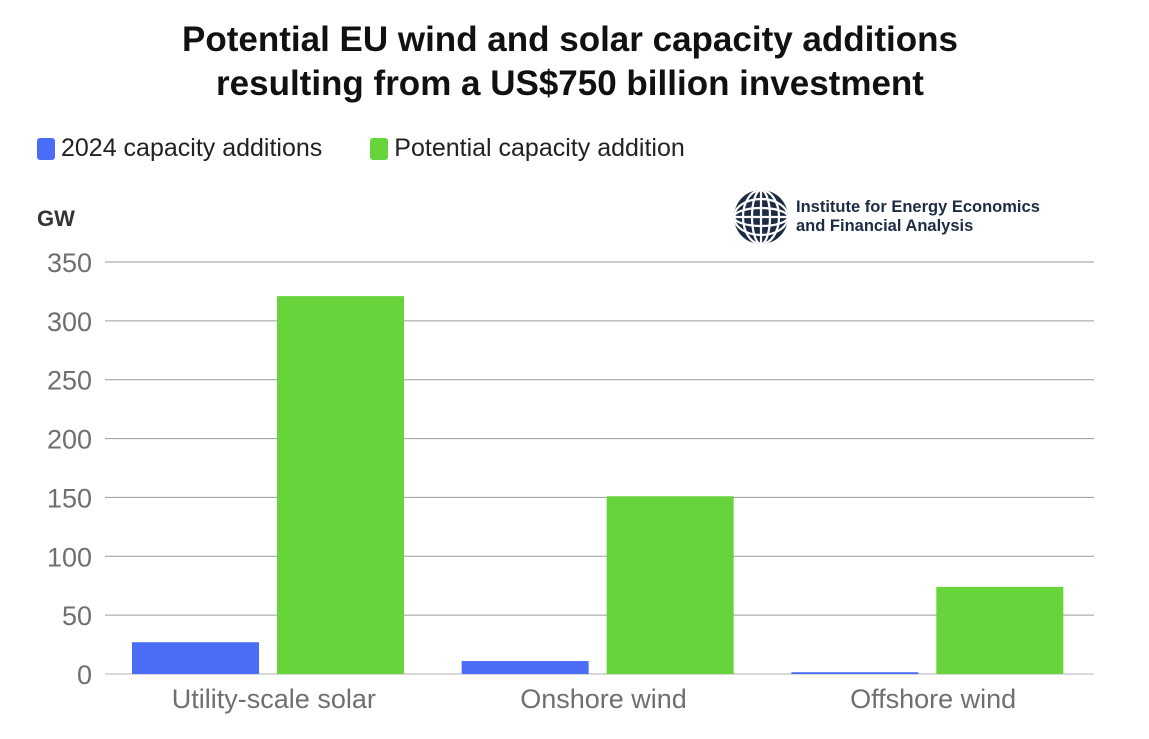 The image size is (1149, 739). I want to click on x-category-label-2: Onshore wind, so click(603, 699).